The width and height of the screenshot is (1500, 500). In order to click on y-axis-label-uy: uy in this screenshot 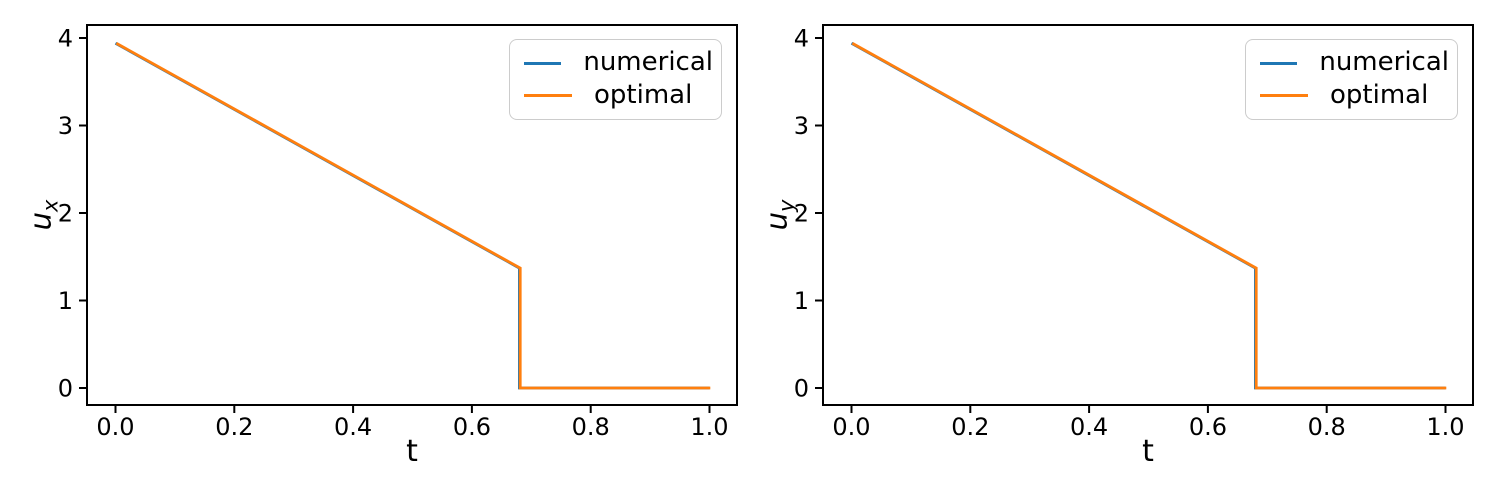, I will do `click(779, 215)`.